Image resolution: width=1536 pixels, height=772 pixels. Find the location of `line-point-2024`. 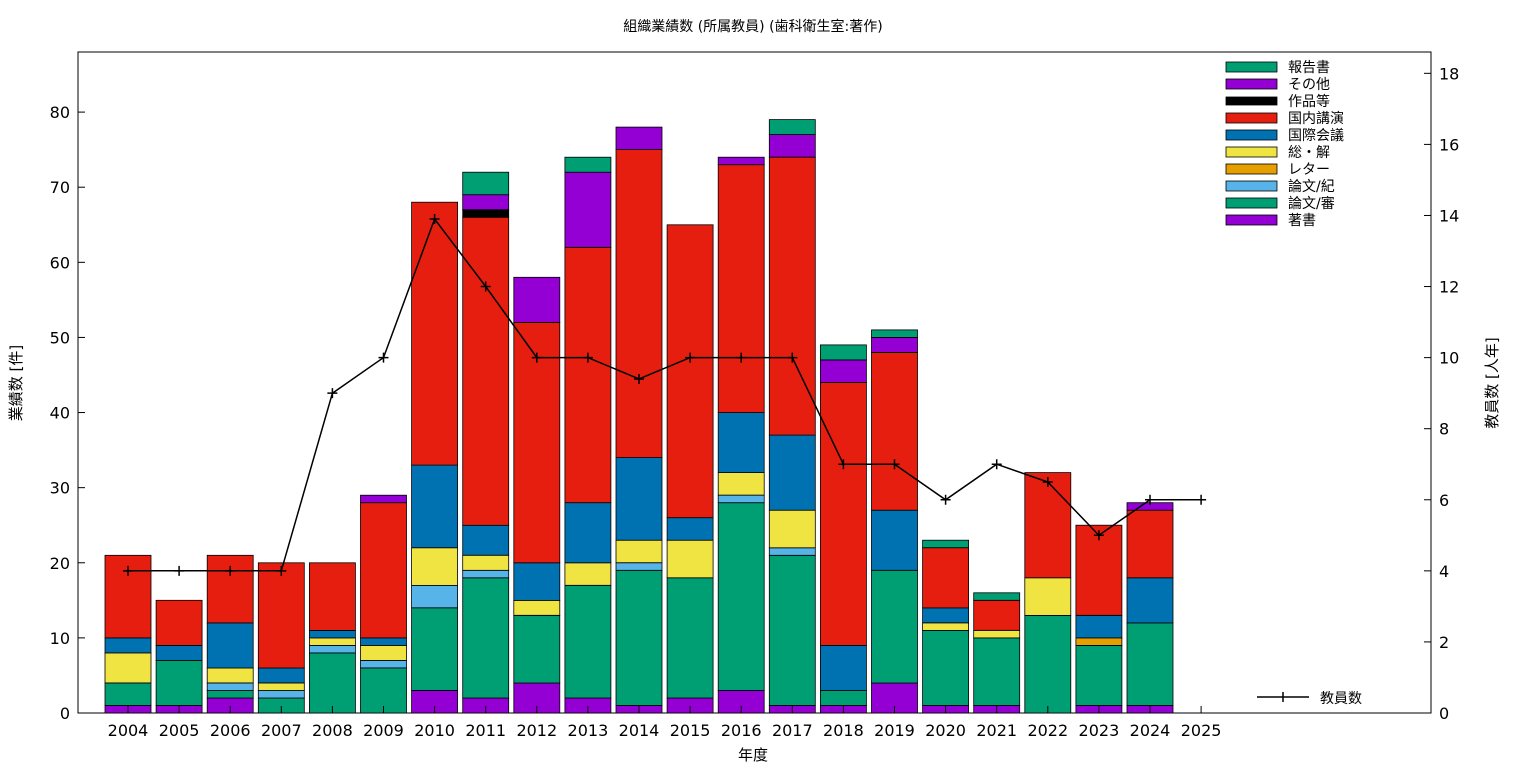

line-point-2024 is located at coordinates (1150, 499).